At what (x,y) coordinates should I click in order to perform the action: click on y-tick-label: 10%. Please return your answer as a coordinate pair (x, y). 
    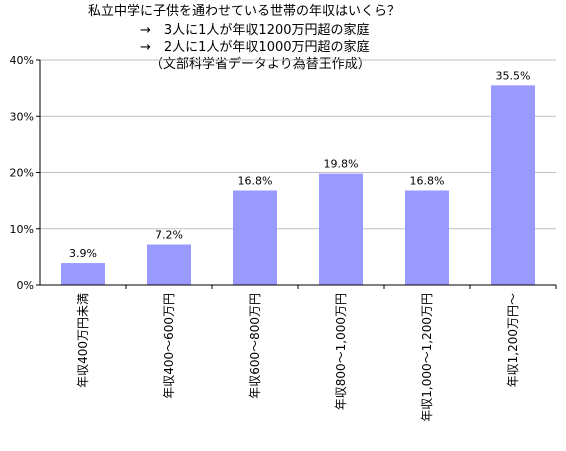
    Looking at the image, I should click on (22, 229).